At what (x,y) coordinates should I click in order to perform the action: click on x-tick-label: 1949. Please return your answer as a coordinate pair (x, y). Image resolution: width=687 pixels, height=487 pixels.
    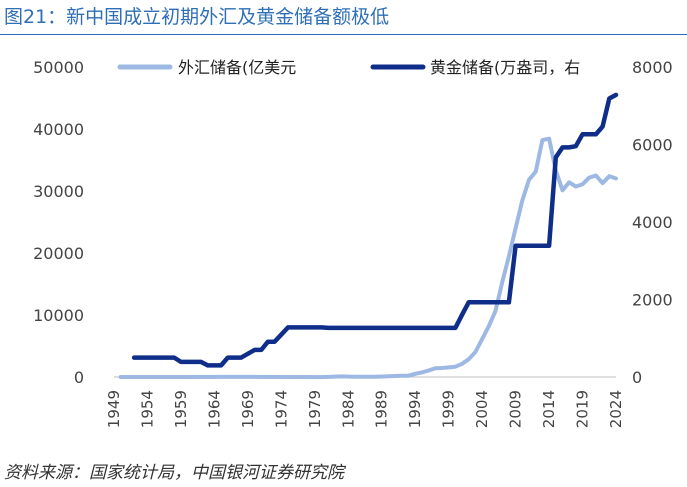
    Looking at the image, I should click on (114, 409).